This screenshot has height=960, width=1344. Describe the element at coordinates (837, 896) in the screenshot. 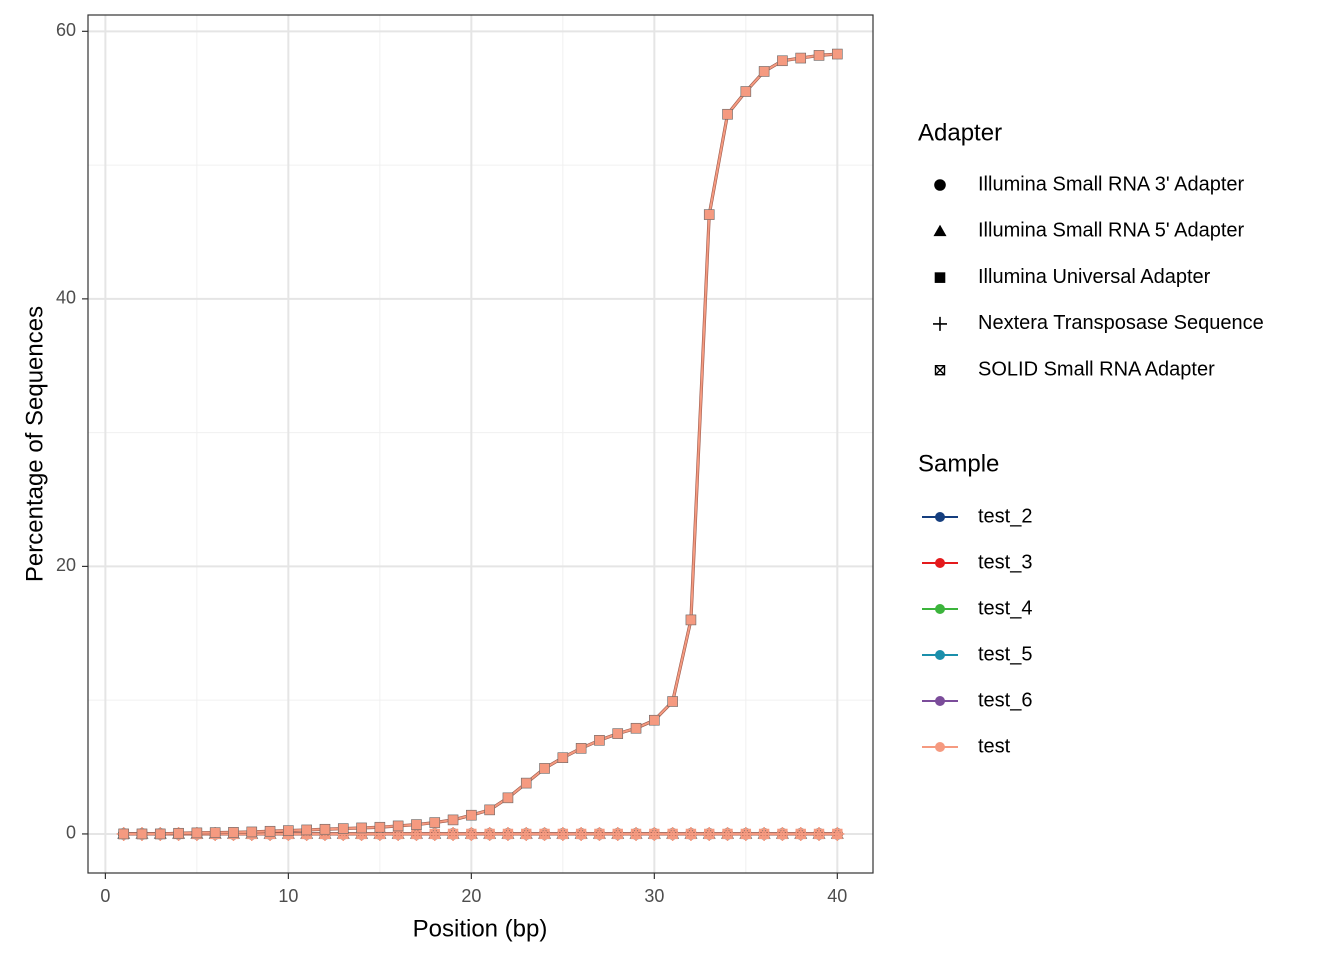

I see `x-tick-label: 40` at that location.